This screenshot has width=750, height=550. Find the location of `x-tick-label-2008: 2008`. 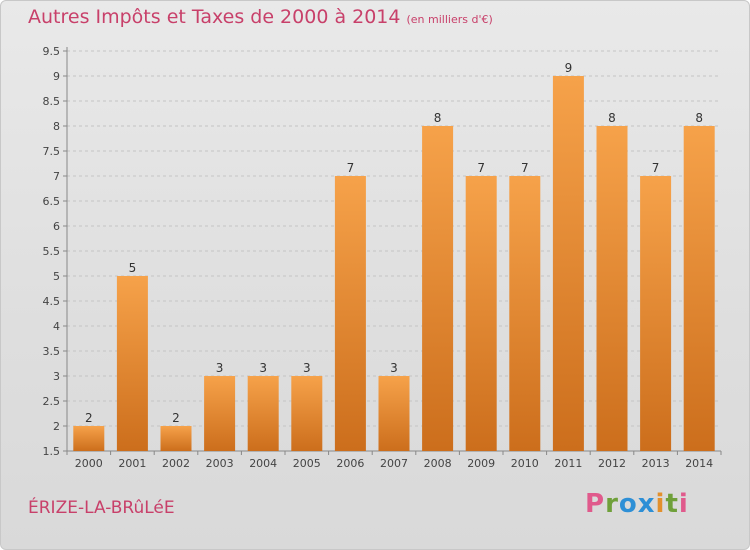

x-tick-label-2008: 2008 is located at coordinates (438, 463).